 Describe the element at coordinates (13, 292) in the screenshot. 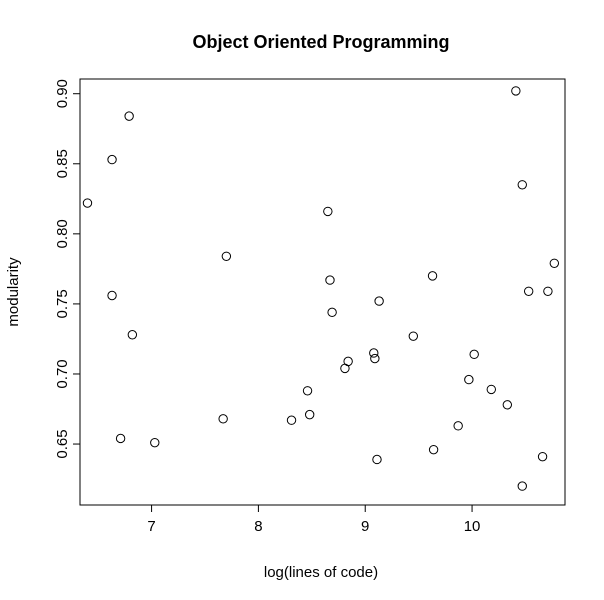

I see `y-axis-label: modularity` at that location.